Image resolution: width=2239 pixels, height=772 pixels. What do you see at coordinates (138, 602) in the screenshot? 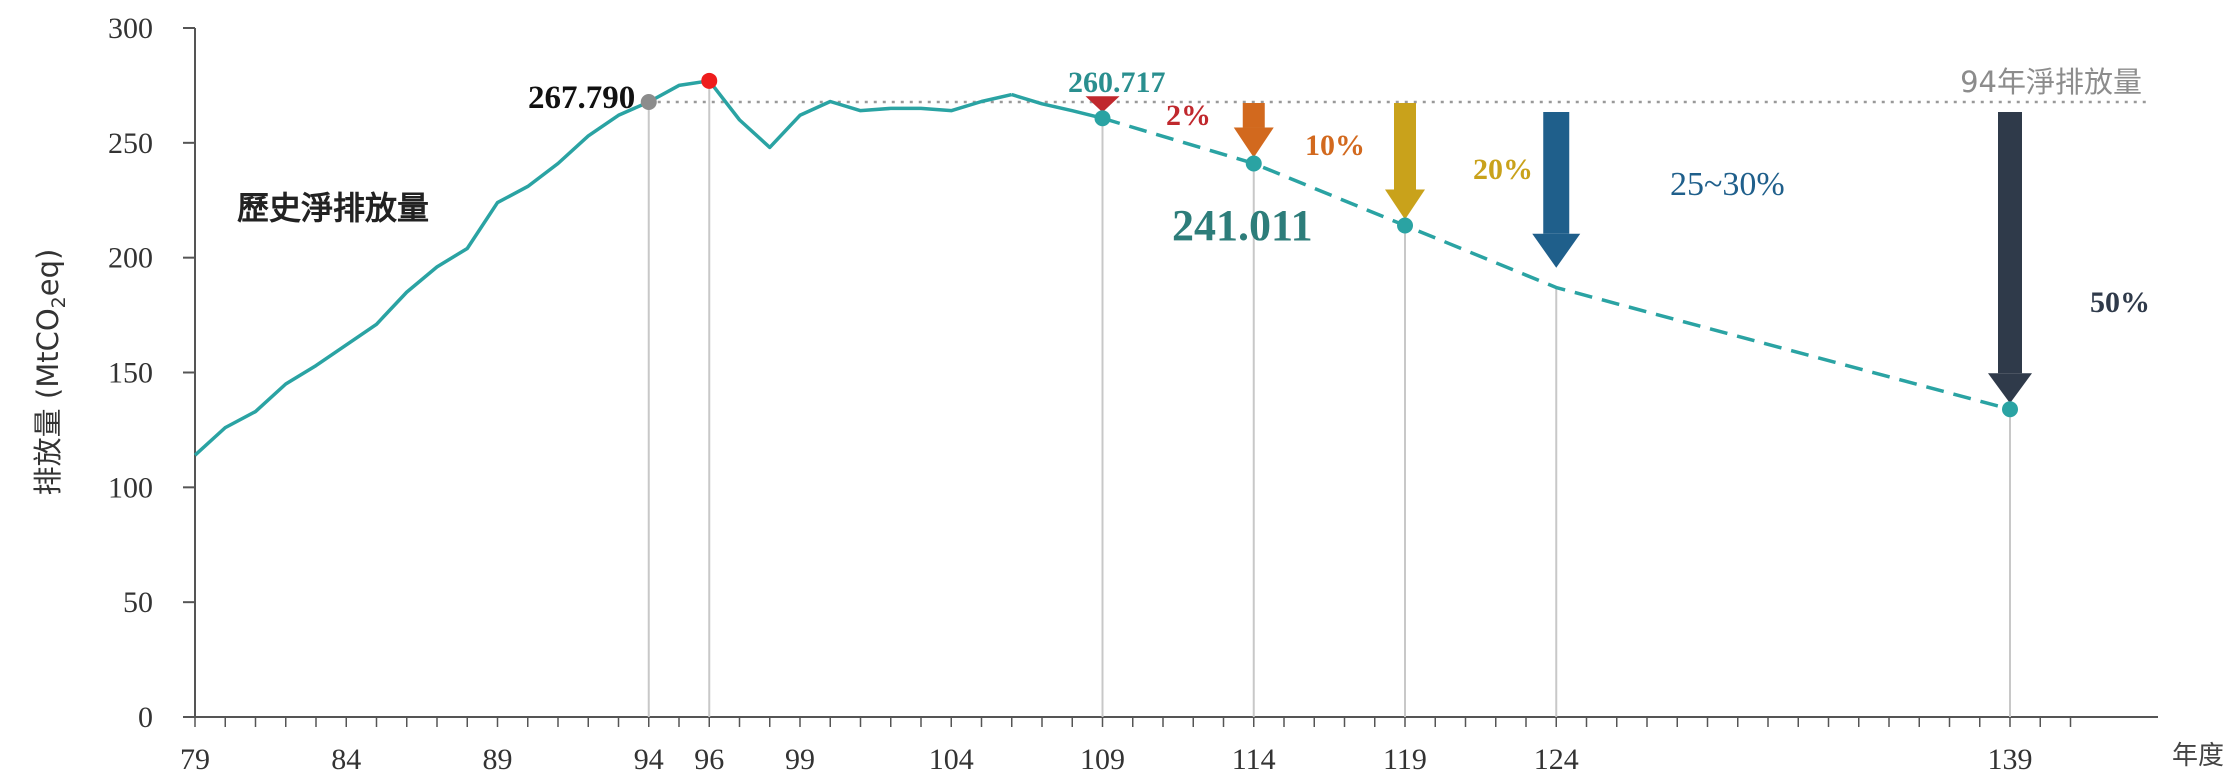
I see `y-tick-label: 50` at bounding box center [138, 602].